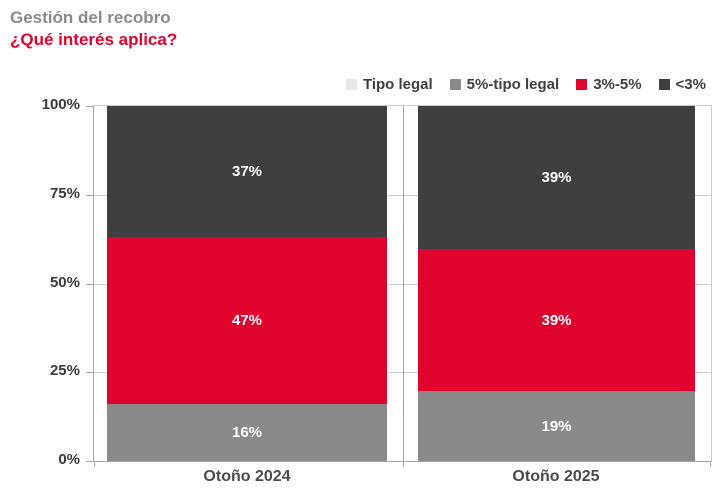  Describe the element at coordinates (402, 480) in the screenshot. I see `x-axis-labels: Otoño 2024 Otoño 2025` at that location.